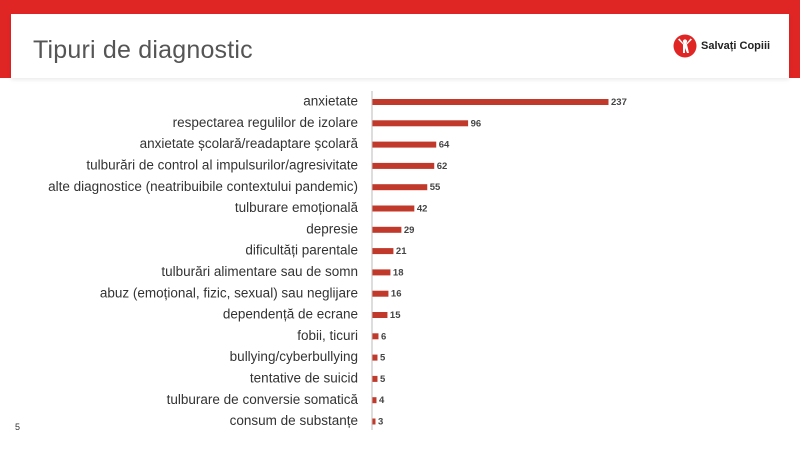  I want to click on data-label: 18, so click(398, 272).